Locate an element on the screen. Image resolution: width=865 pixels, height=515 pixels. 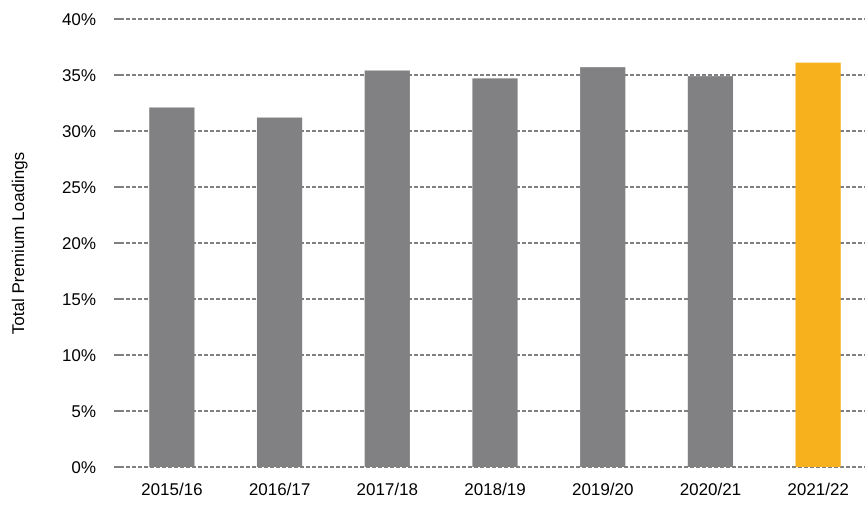
x-tick-label: 2016/17 is located at coordinates (279, 489).